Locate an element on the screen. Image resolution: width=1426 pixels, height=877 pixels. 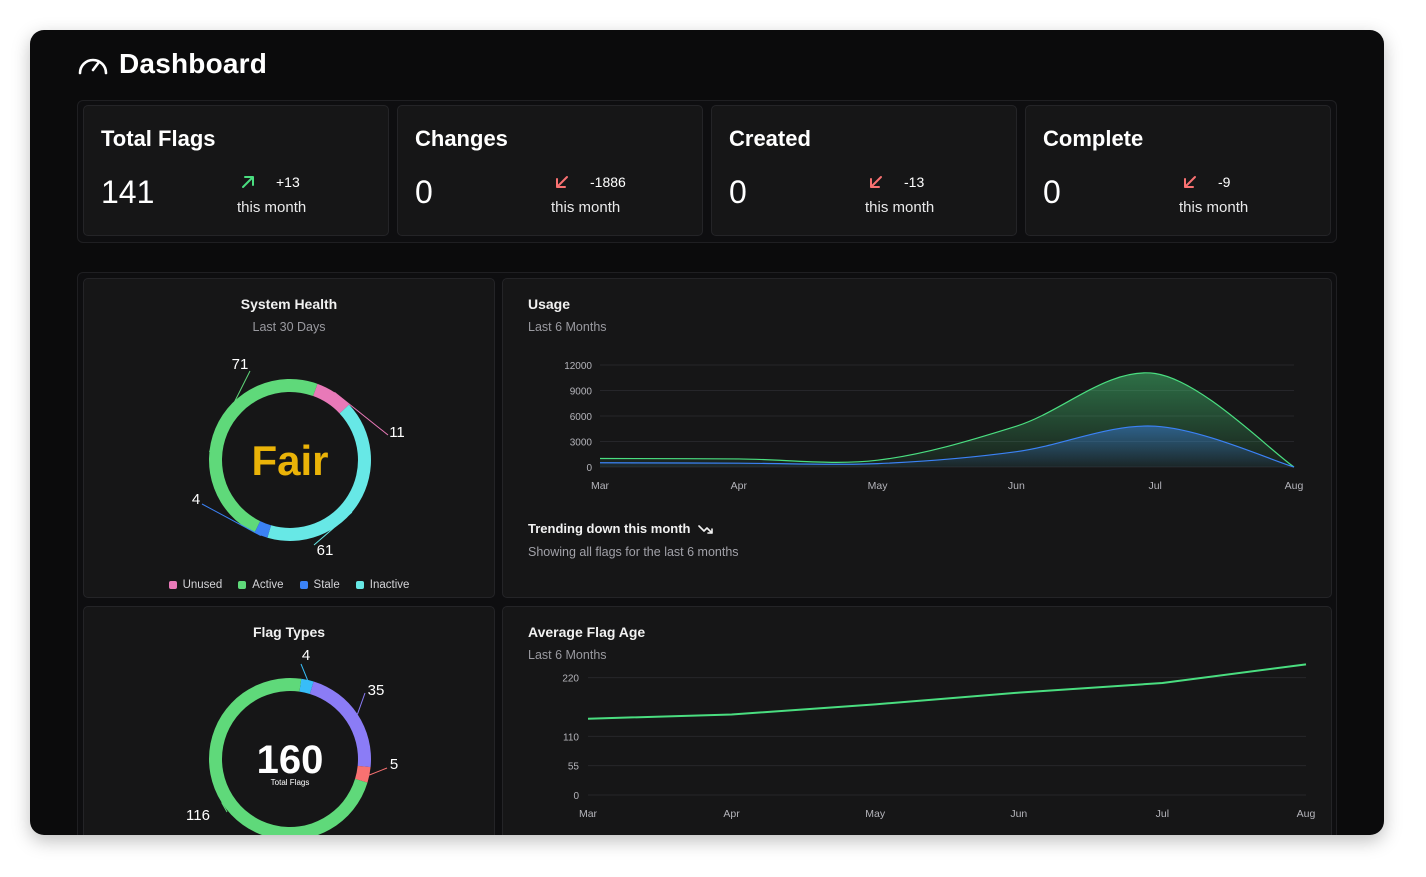
age-y-tick-label: 220 is located at coordinates (570, 679).